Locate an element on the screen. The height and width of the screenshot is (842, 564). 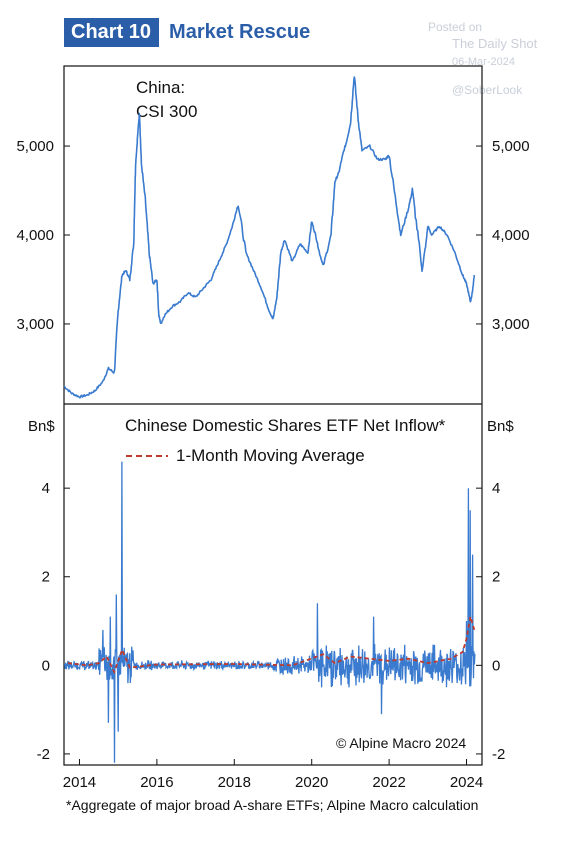
watermark-line4: @SoberLook is located at coordinates (487, 90).